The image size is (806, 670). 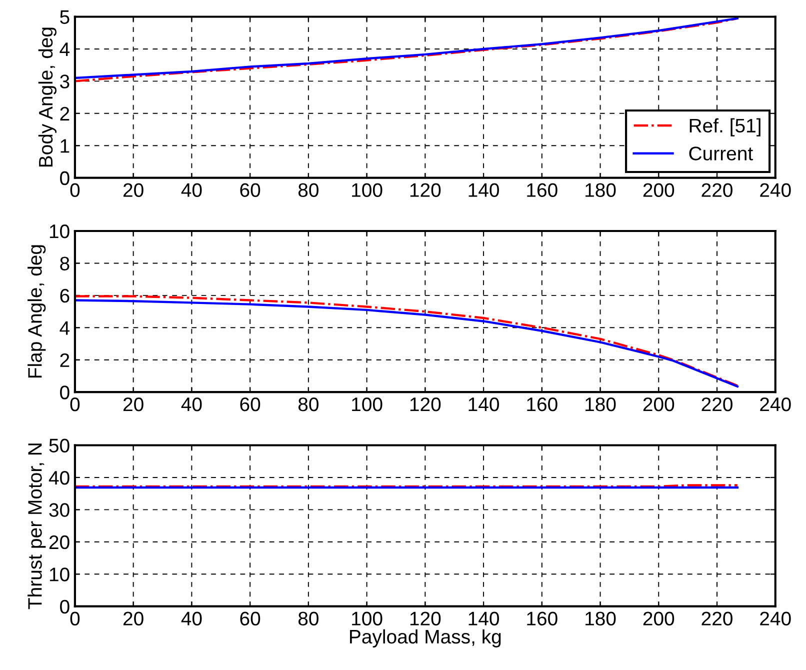 What do you see at coordinates (47, 97) in the screenshot?
I see `y-axis-title: Body Angle, deg` at bounding box center [47, 97].